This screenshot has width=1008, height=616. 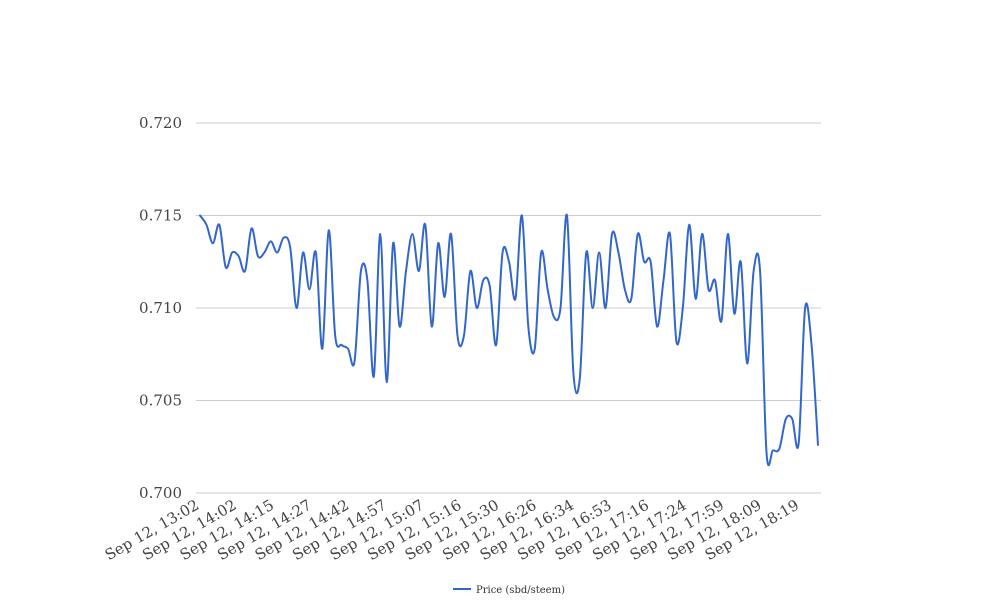 I want to click on legend-label: Price (sbd/steem), so click(x=520, y=590).